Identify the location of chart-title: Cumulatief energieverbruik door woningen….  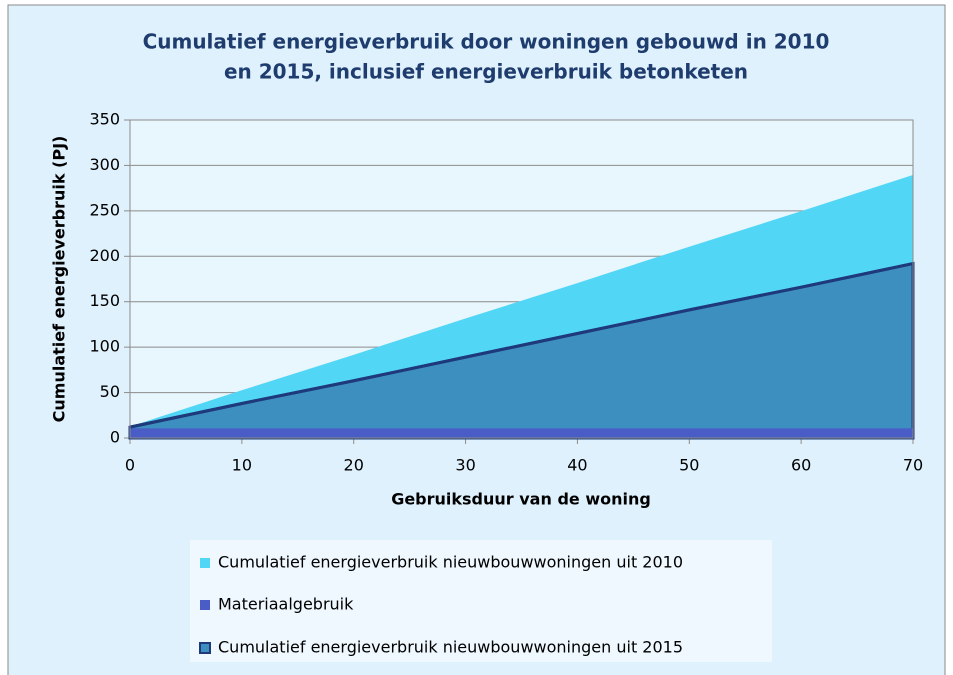
(486, 42).